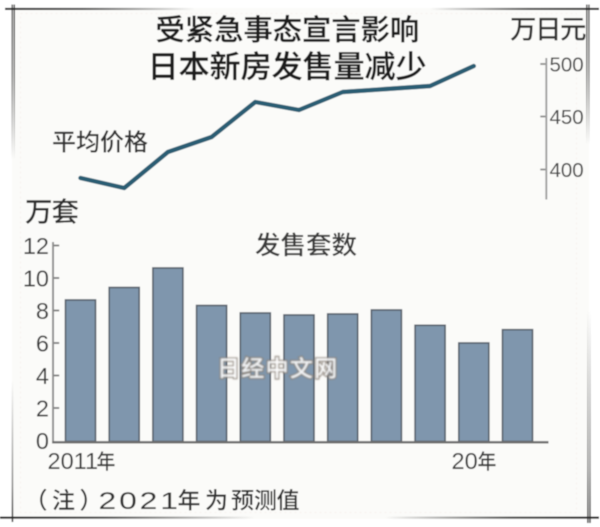 The image size is (600, 527). I want to click on svg-text: 6, so click(42, 343).